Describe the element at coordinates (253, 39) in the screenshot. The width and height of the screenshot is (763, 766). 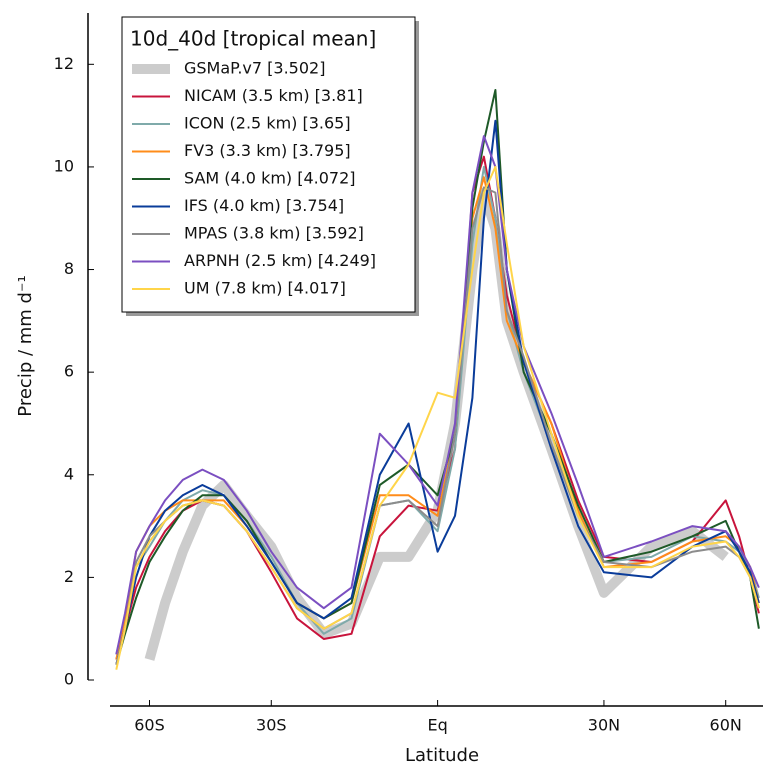
I see `legend-title: 10d_40d [tropical mean]` at that location.